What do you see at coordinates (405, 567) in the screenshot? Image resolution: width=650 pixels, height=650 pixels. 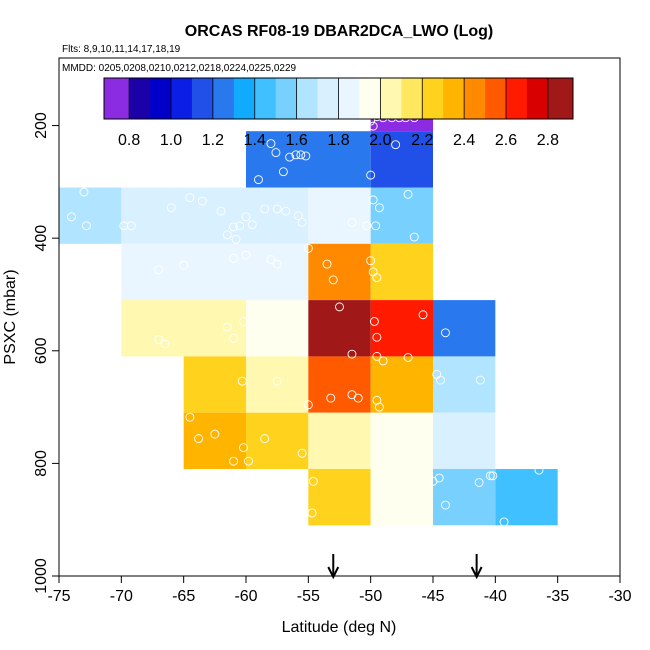 I see `latitude-arrows` at bounding box center [405, 567].